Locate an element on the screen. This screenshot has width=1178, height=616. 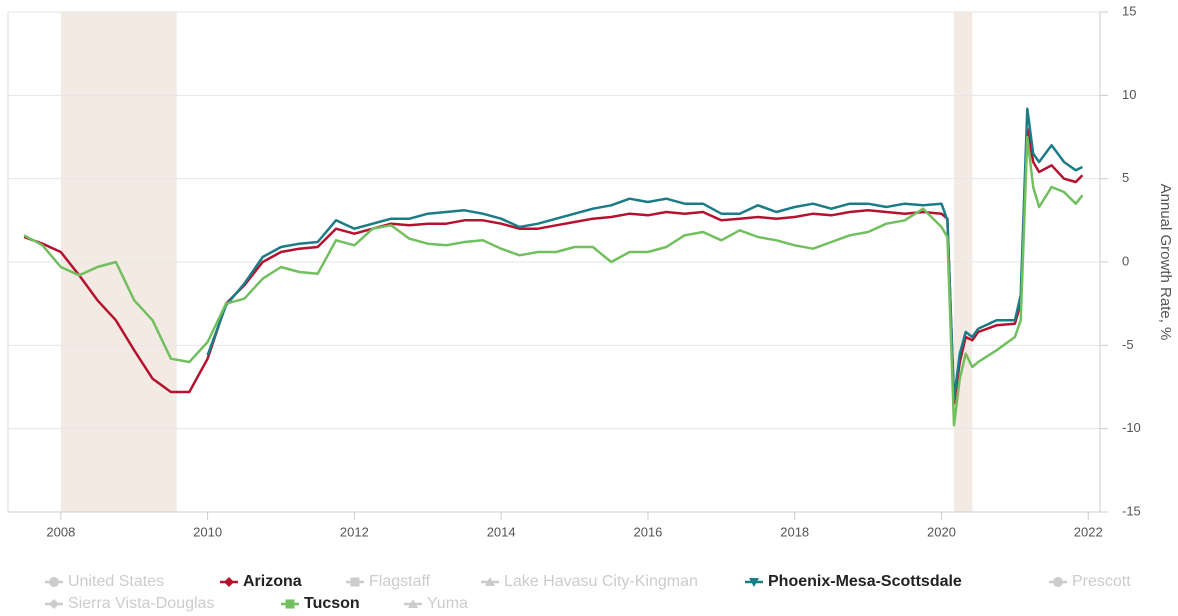
legend-label: Lake Havasu City-Kingman is located at coordinates (601, 581).